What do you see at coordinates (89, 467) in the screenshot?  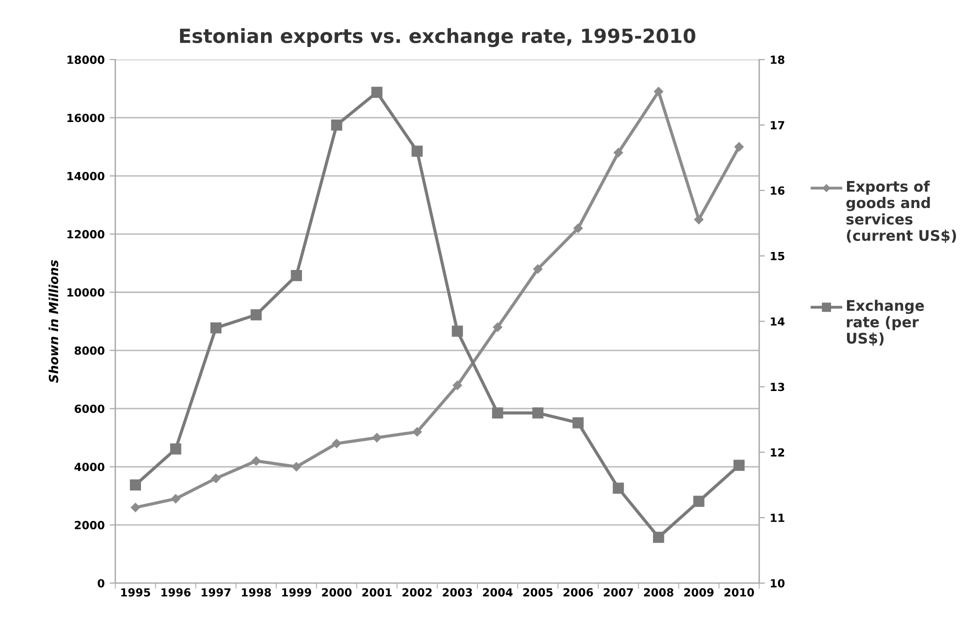 I see `y-tick-label: 4000` at bounding box center [89, 467].